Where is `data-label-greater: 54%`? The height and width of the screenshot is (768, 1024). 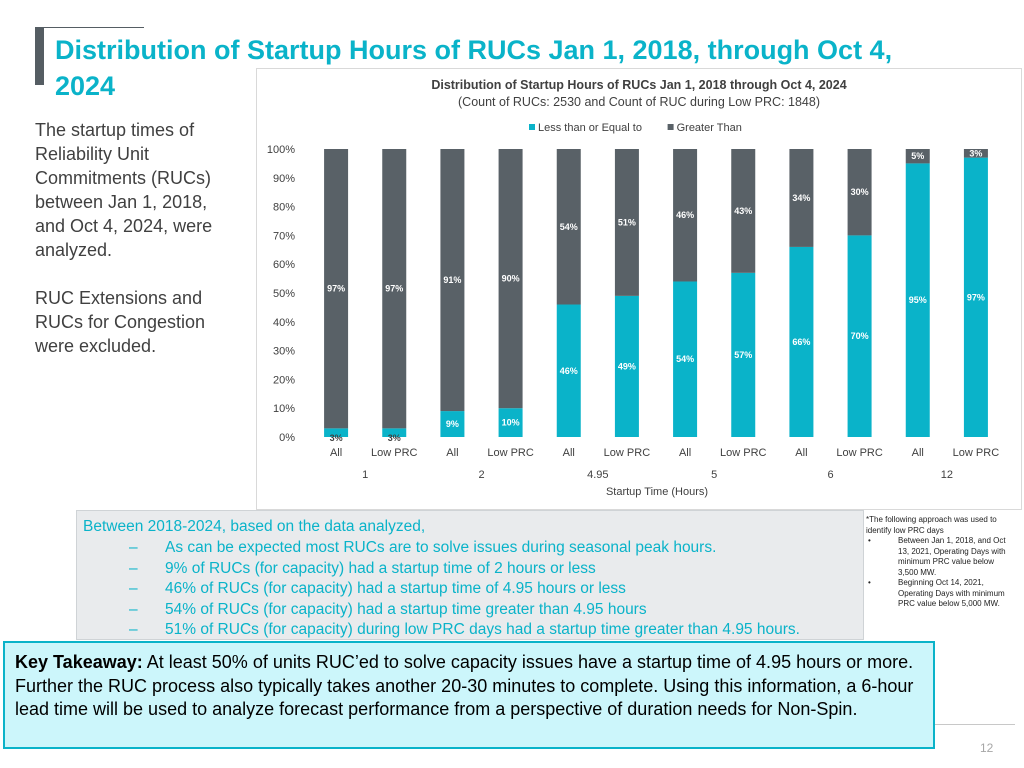 data-label-greater: 54% is located at coordinates (569, 227).